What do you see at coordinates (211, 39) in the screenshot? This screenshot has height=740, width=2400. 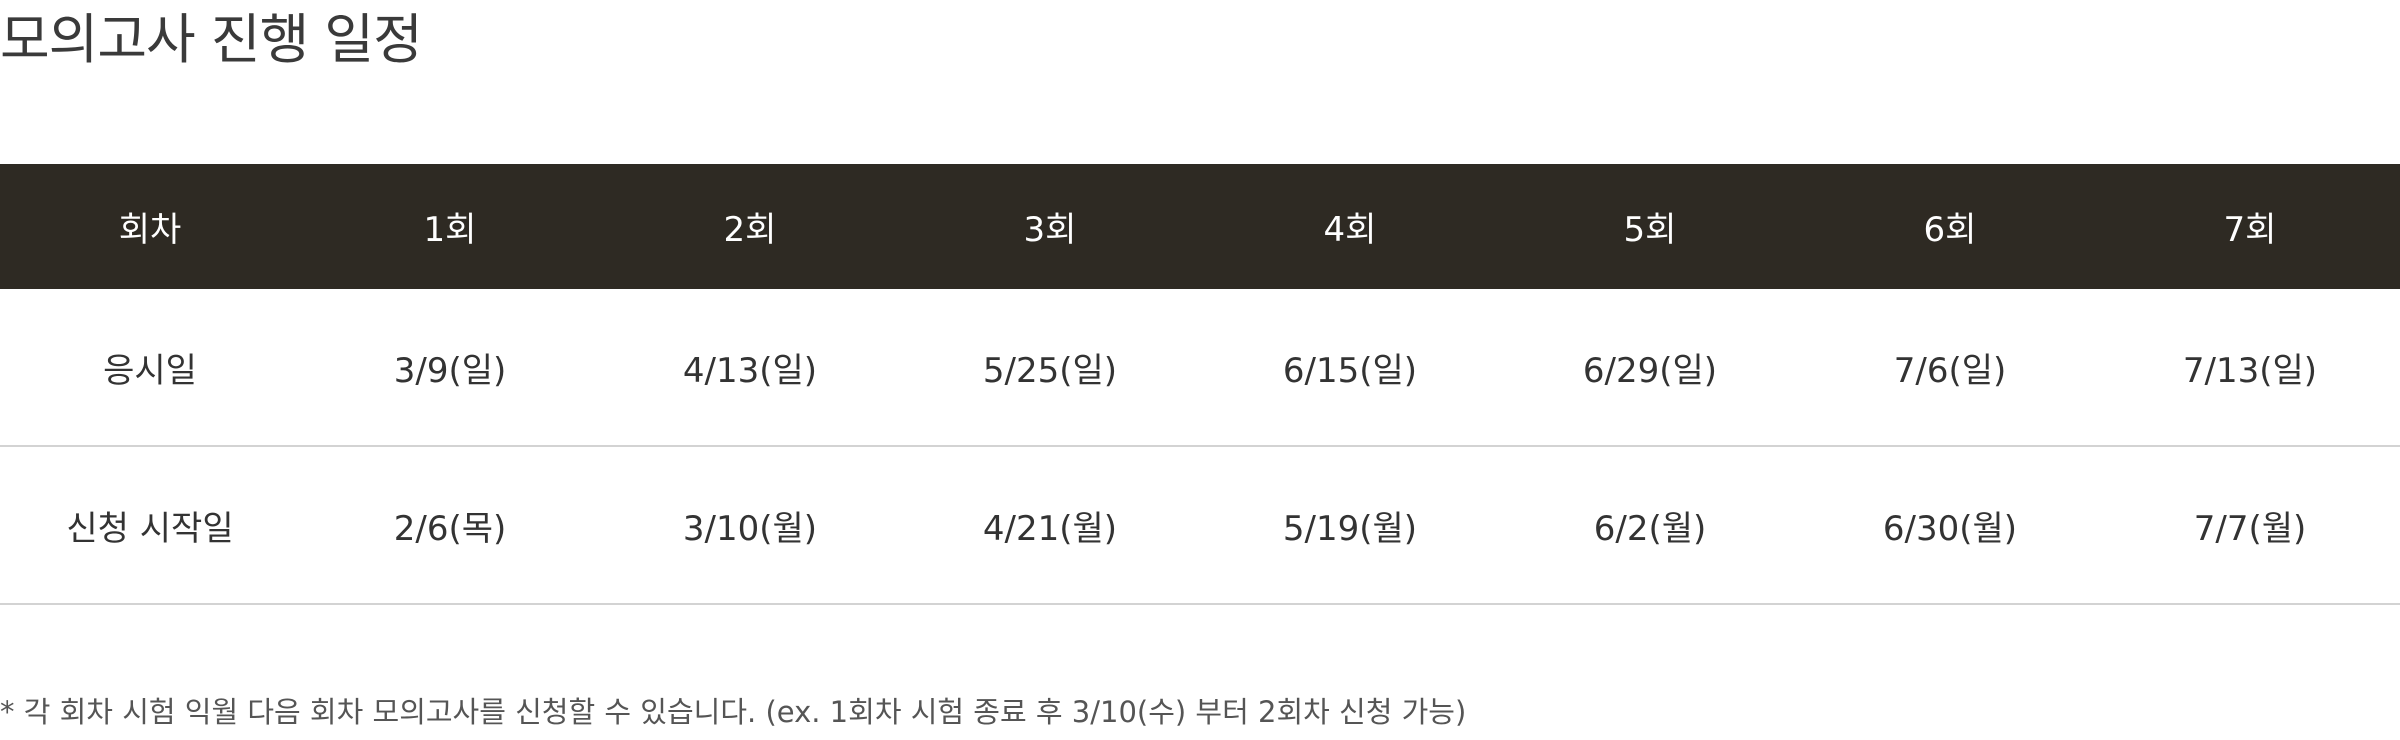 I see `page-title: 모의고사 진행 일정` at bounding box center [211, 39].